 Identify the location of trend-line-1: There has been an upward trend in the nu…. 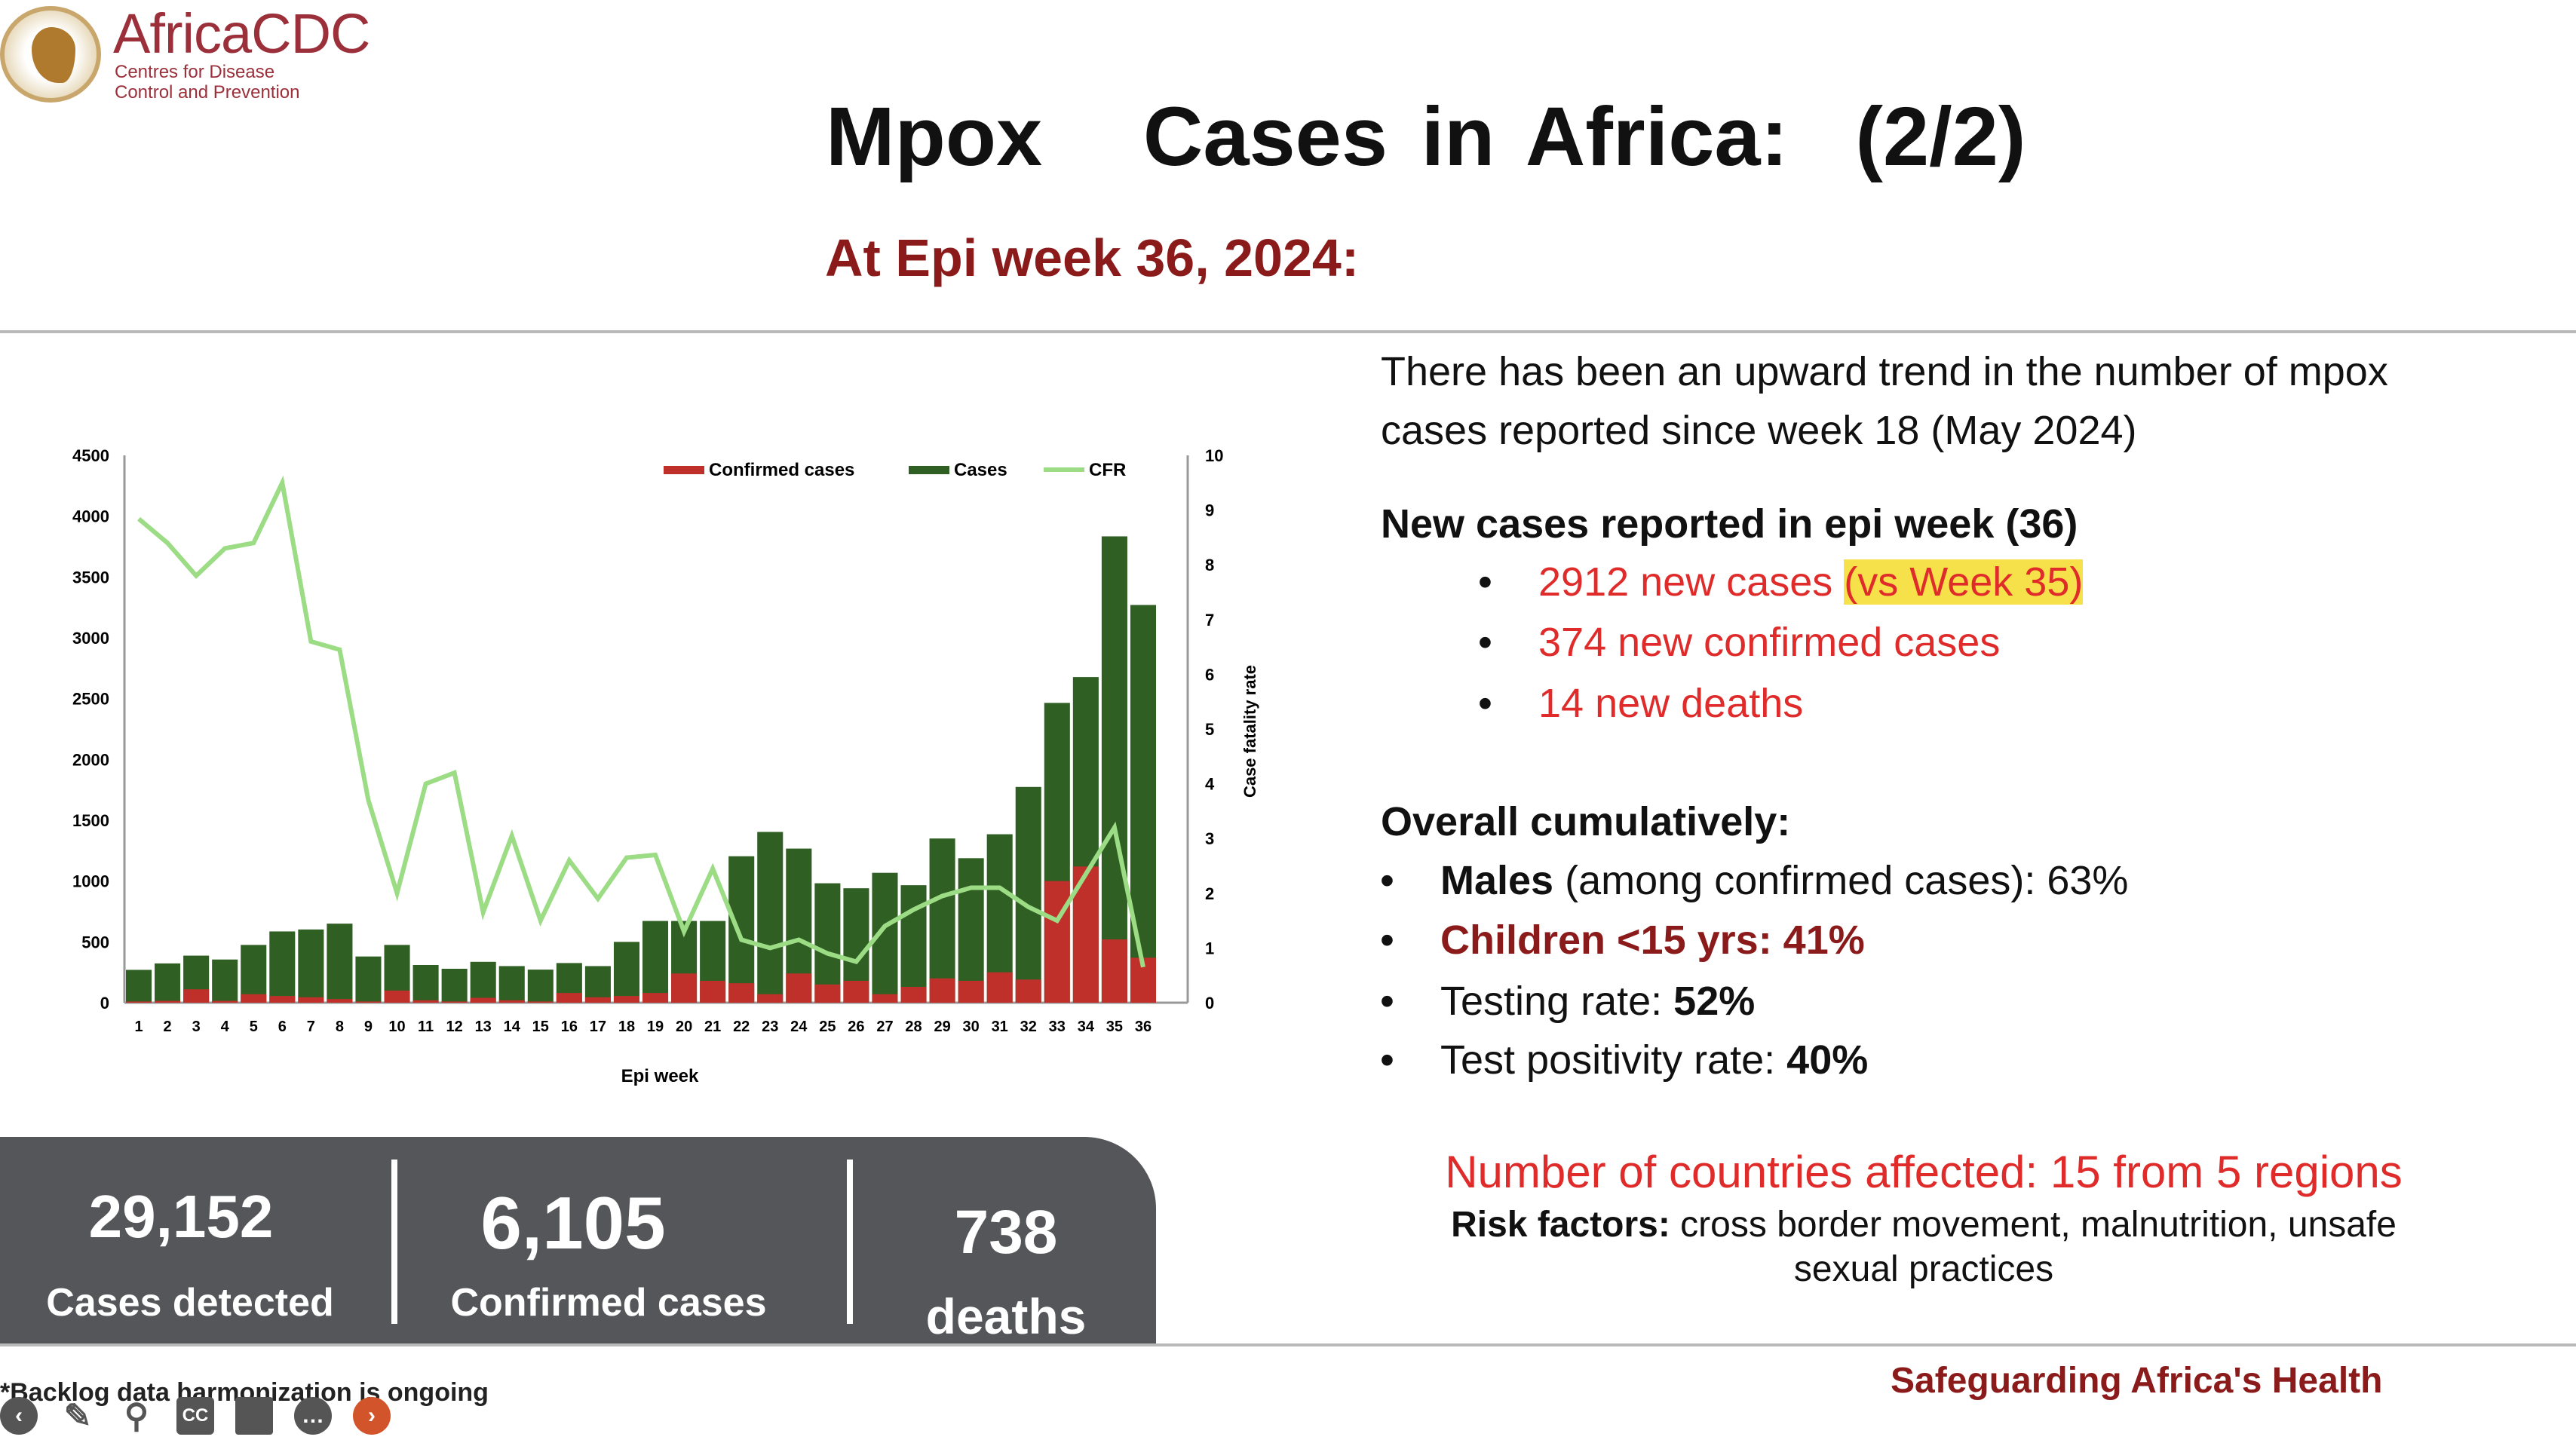
(1884, 371).